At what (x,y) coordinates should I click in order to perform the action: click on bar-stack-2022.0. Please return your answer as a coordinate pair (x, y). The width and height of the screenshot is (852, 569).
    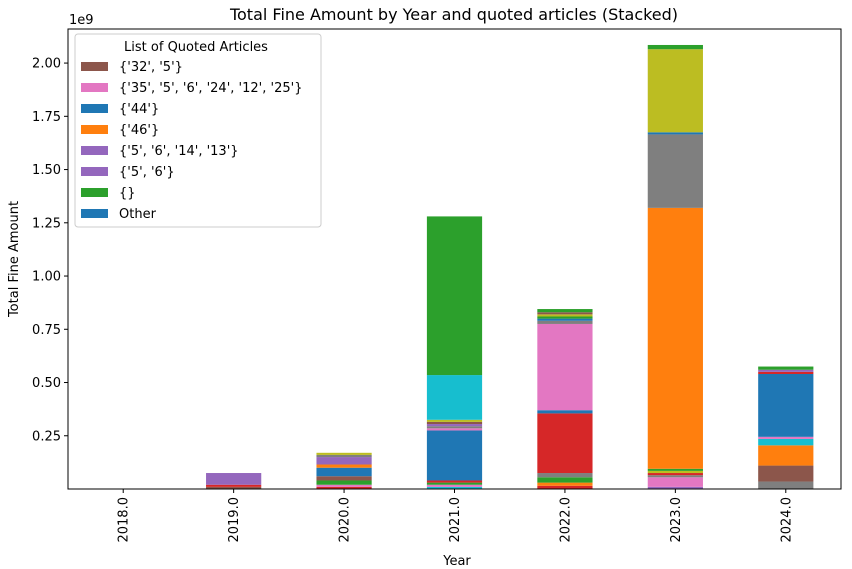
    Looking at the image, I should click on (565, 399).